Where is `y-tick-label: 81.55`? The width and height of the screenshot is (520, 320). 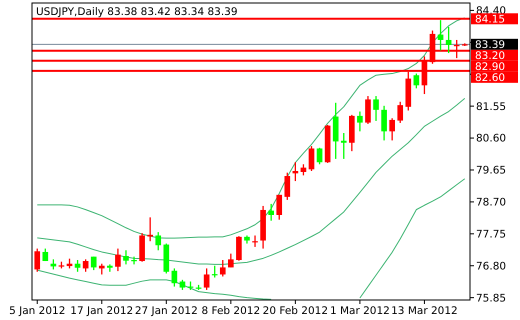
y-tick-label: 81.55 is located at coordinates (491, 106).